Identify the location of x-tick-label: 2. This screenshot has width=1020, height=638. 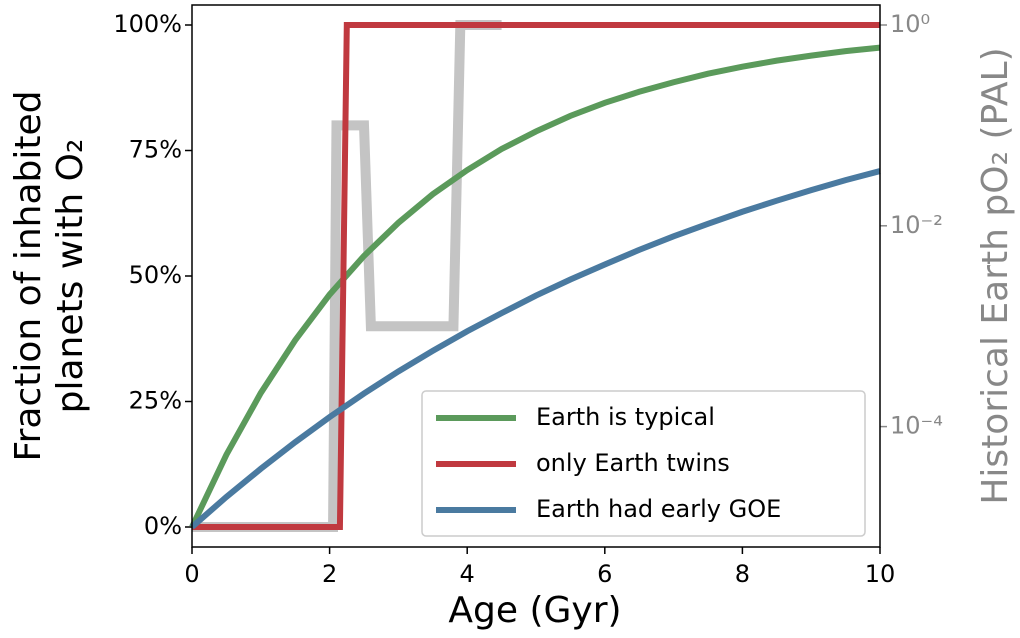
(329, 574).